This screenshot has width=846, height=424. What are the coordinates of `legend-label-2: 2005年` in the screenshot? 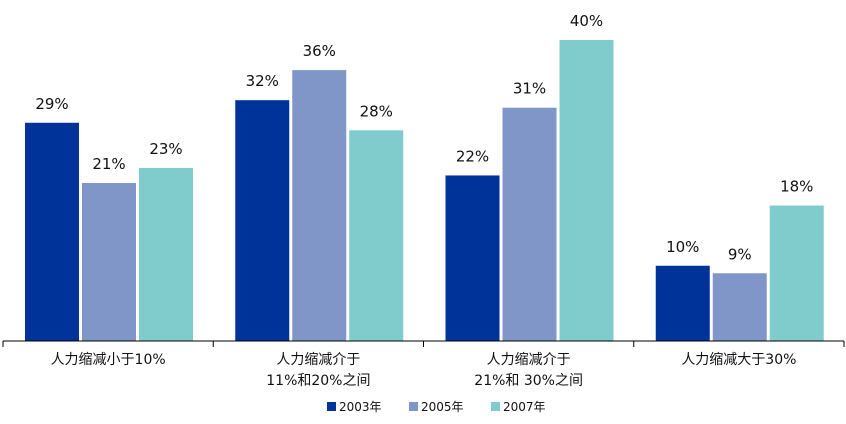 It's located at (442, 407).